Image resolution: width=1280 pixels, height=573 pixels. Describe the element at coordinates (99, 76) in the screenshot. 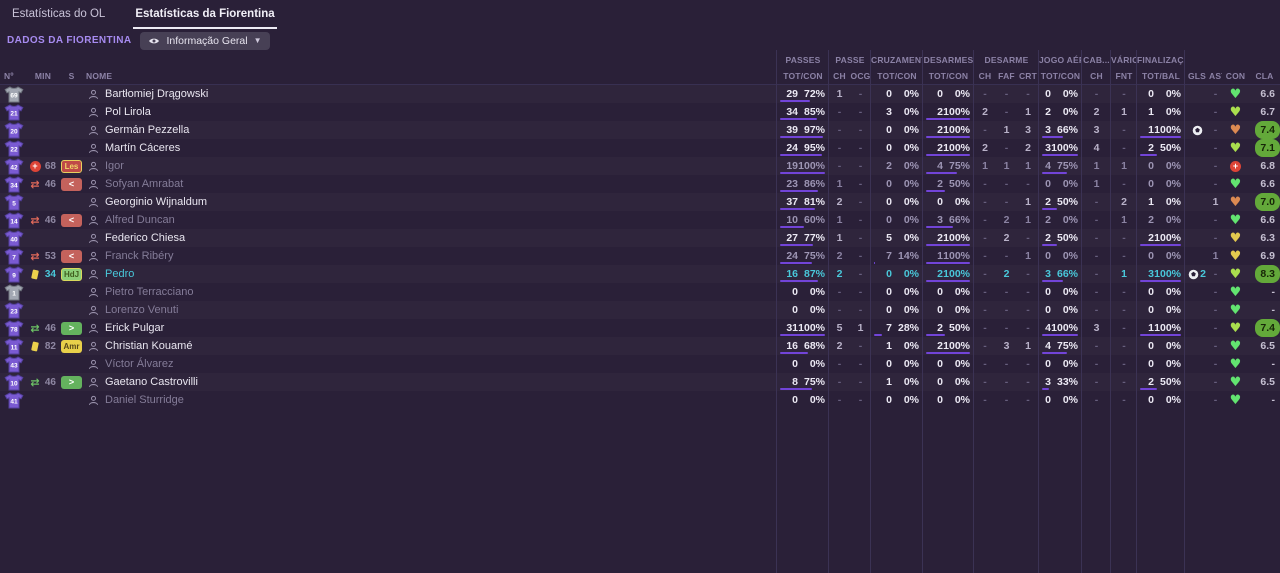

I see `col-header-nome: NOME` at that location.